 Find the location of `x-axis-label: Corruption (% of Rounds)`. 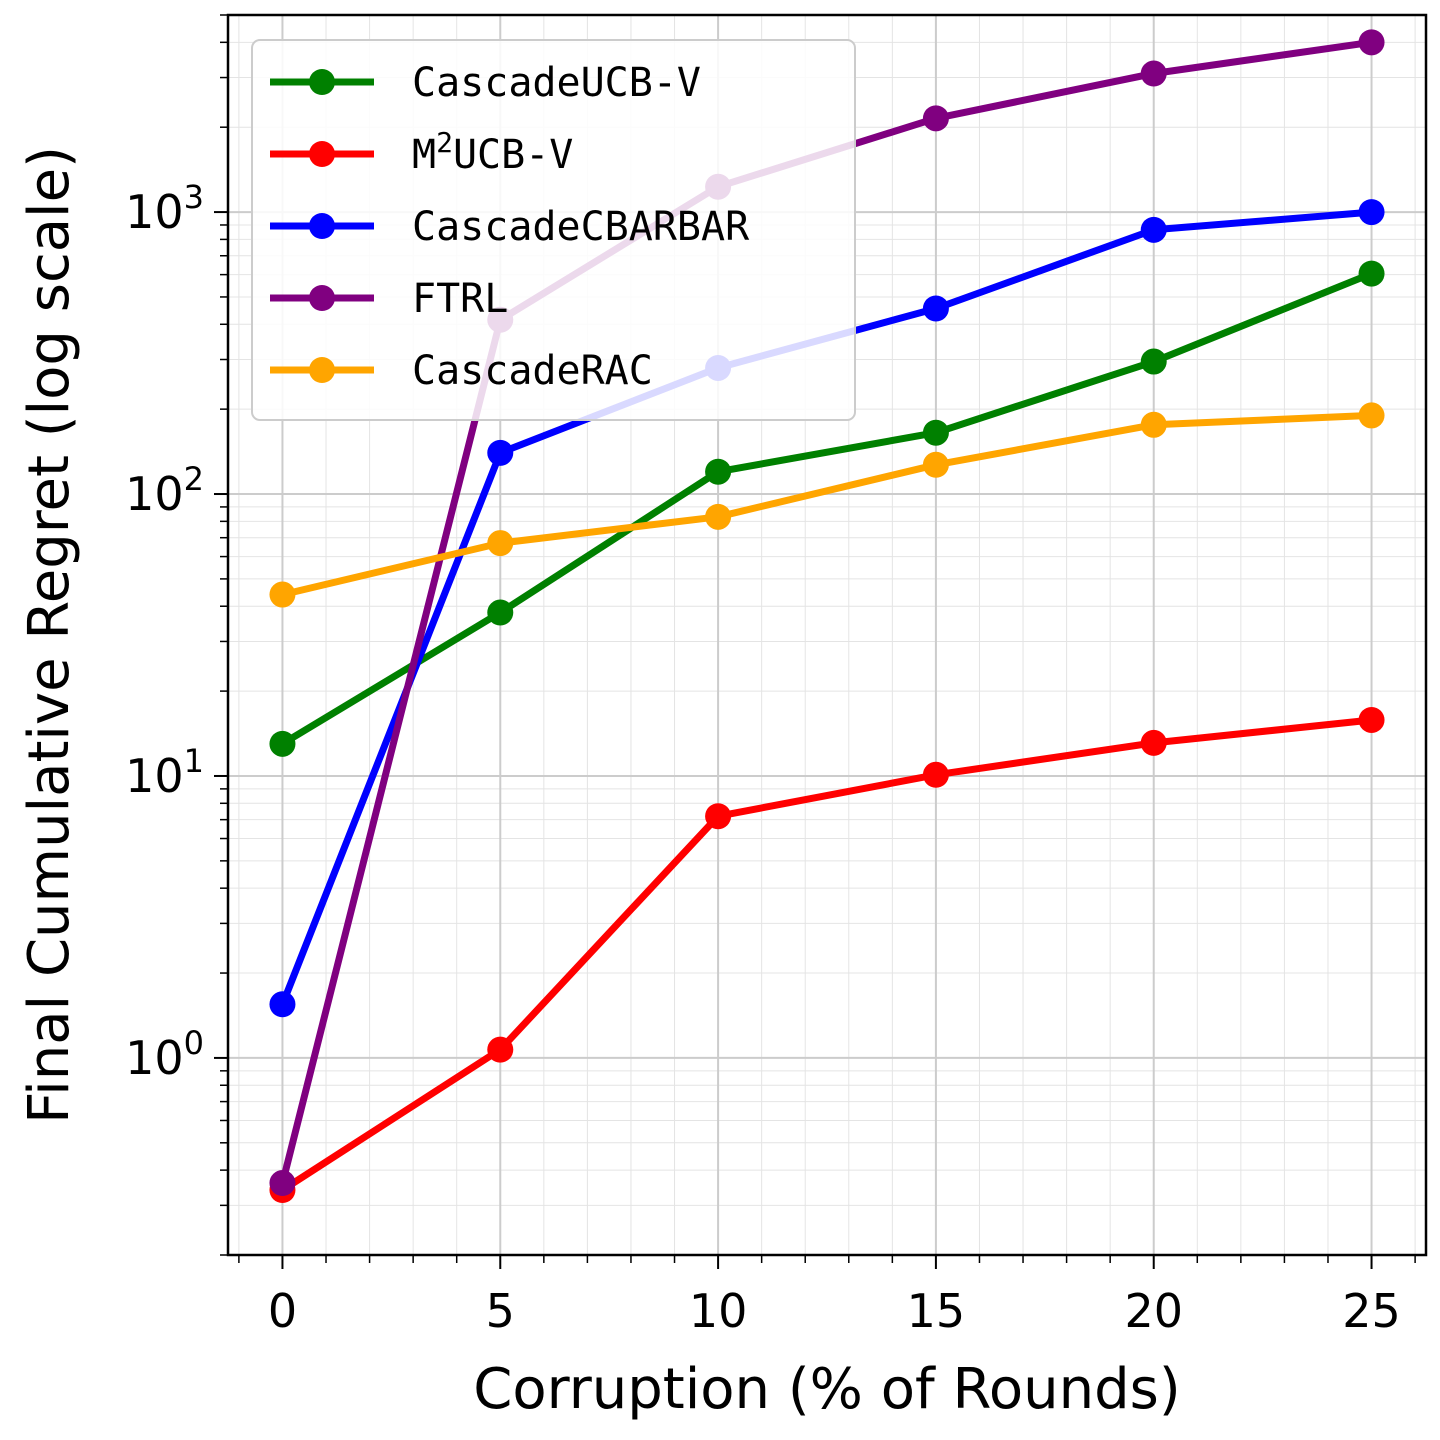

x-axis-label: Corruption (% of Rounds) is located at coordinates (826, 1389).